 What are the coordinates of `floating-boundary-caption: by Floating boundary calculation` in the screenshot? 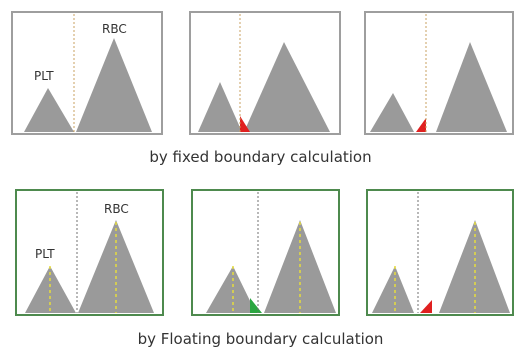 It's located at (260, 339).